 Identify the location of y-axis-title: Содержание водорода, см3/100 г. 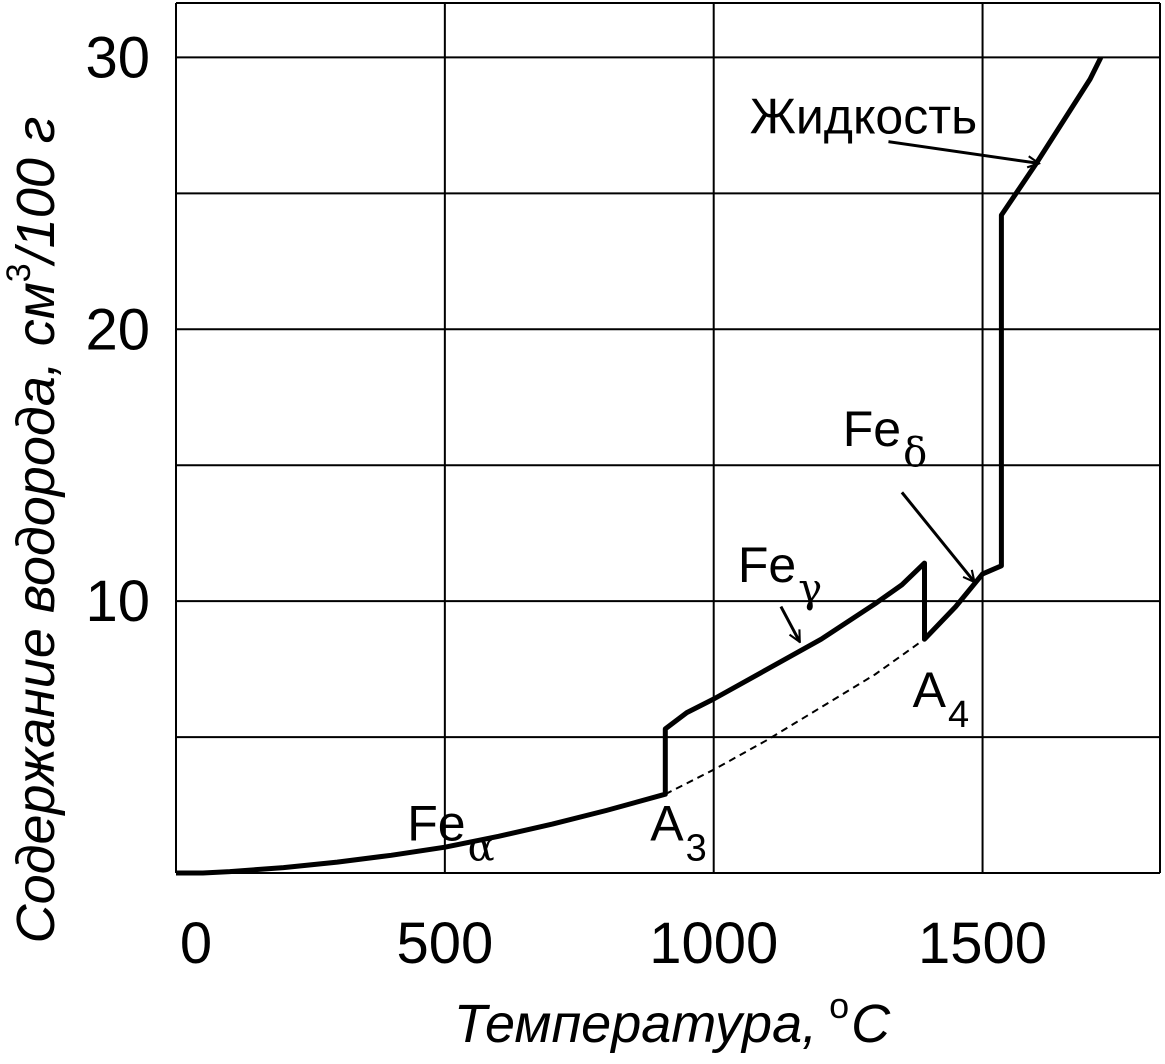
(33, 530).